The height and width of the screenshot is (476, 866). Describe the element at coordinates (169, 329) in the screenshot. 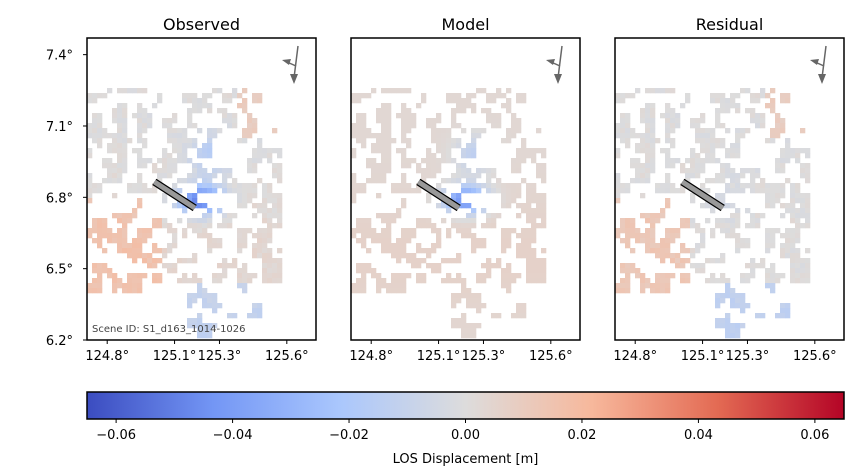

I see `scene-id-label: Scene ID: S1_d163_1014-1026` at that location.